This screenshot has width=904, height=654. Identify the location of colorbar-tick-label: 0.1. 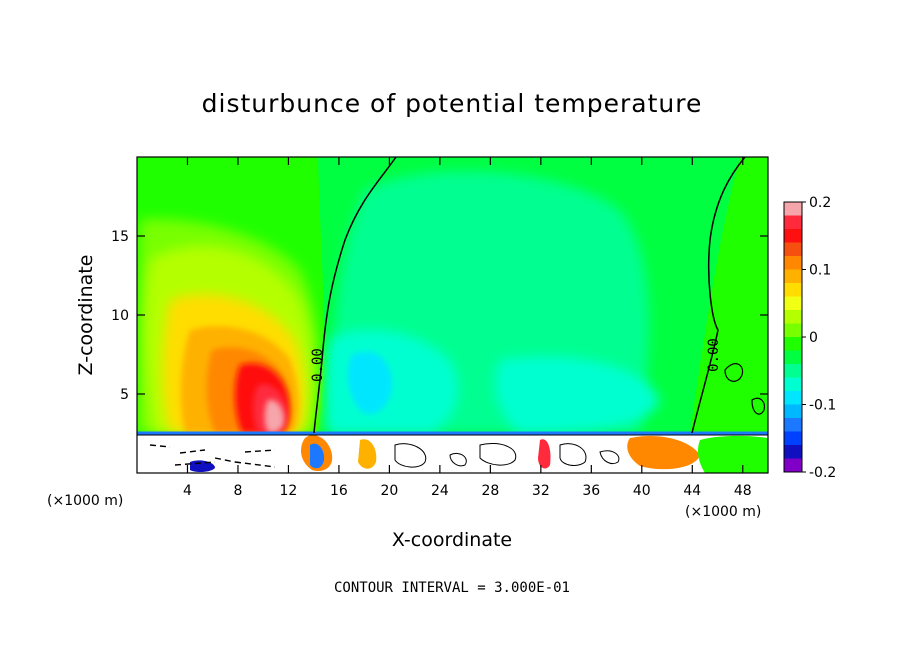
(820, 271).